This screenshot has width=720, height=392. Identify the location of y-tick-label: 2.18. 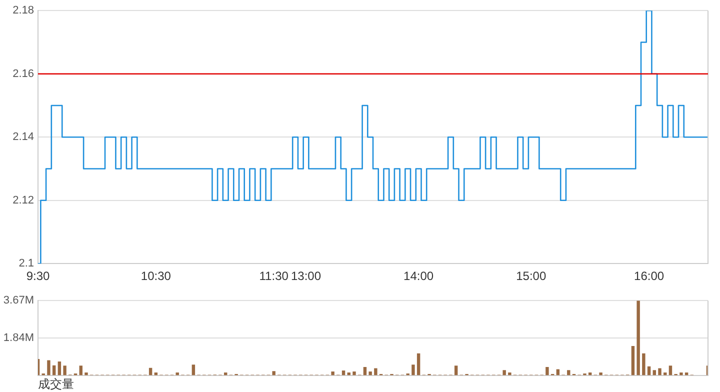
(23, 10).